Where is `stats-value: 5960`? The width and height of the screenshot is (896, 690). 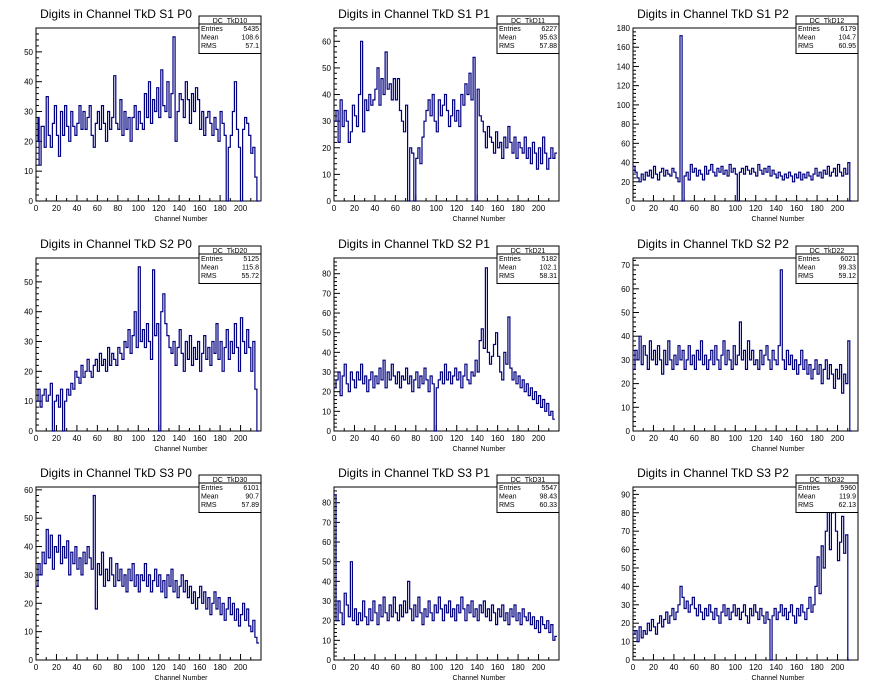
stats-value: 5960 is located at coordinates (848, 488).